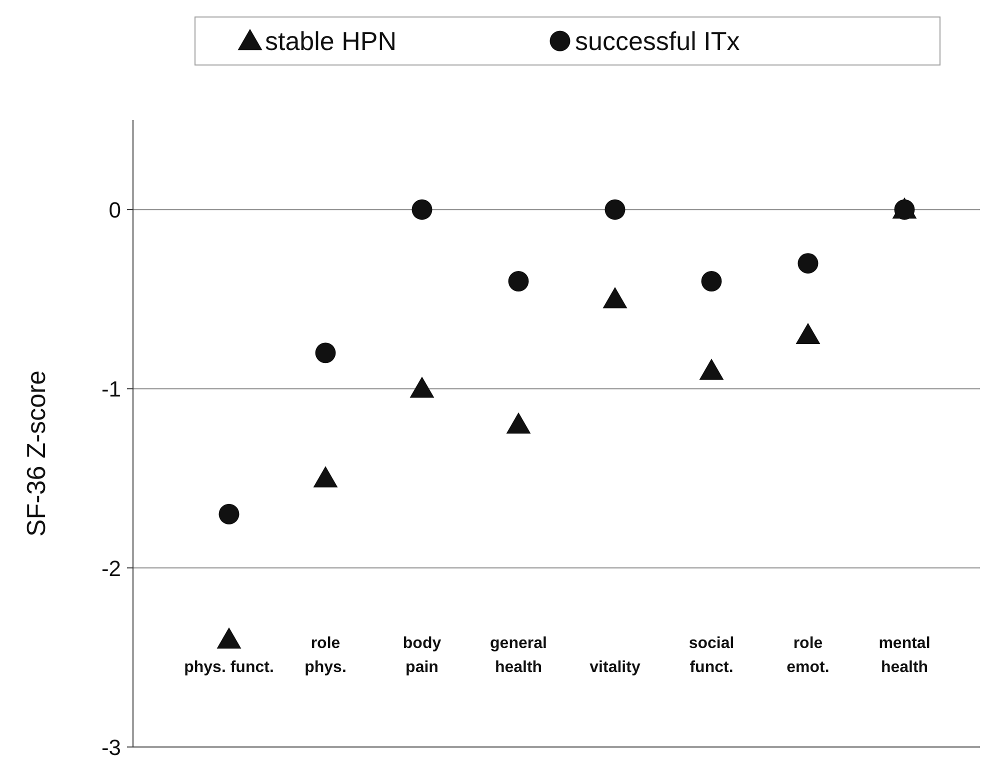  Describe the element at coordinates (36, 453) in the screenshot. I see `y-axis-title: SF-36 Z-score` at that location.